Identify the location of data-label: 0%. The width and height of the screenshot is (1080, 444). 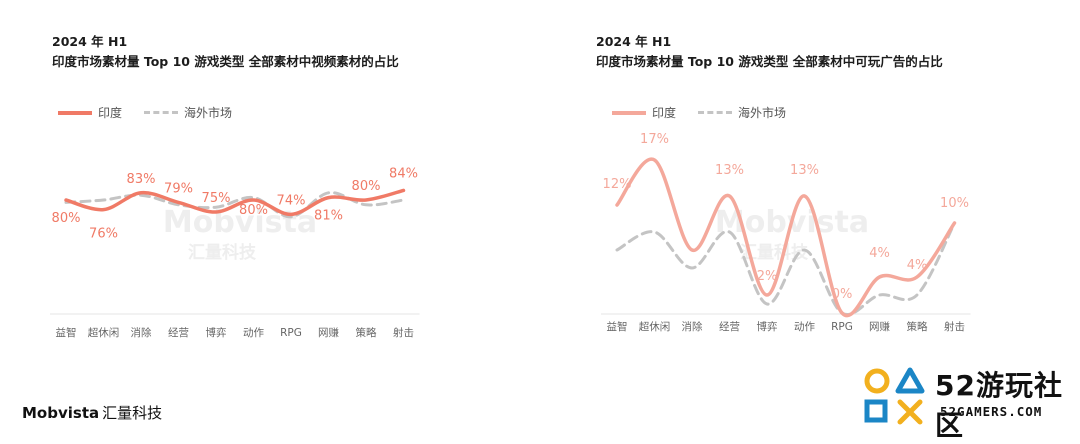
(842, 294).